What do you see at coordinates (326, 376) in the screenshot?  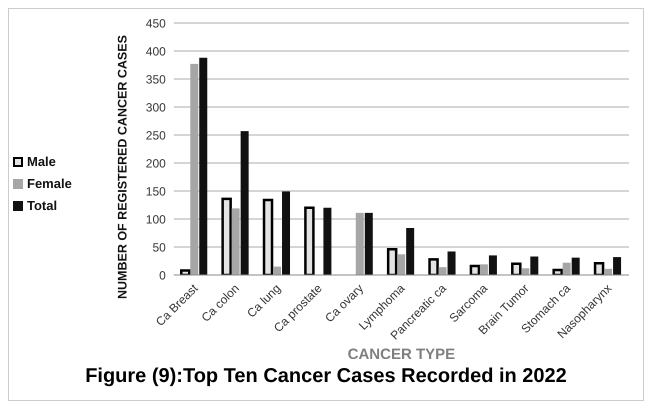 I see `text: Figure (9):Top Ten Cancer Cases Recorded in 2022` at bounding box center [326, 376].